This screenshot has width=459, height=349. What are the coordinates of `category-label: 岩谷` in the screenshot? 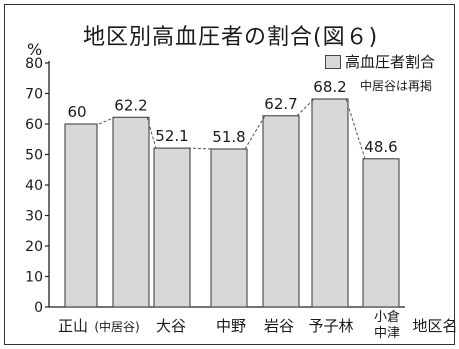 It's located at (279, 326).